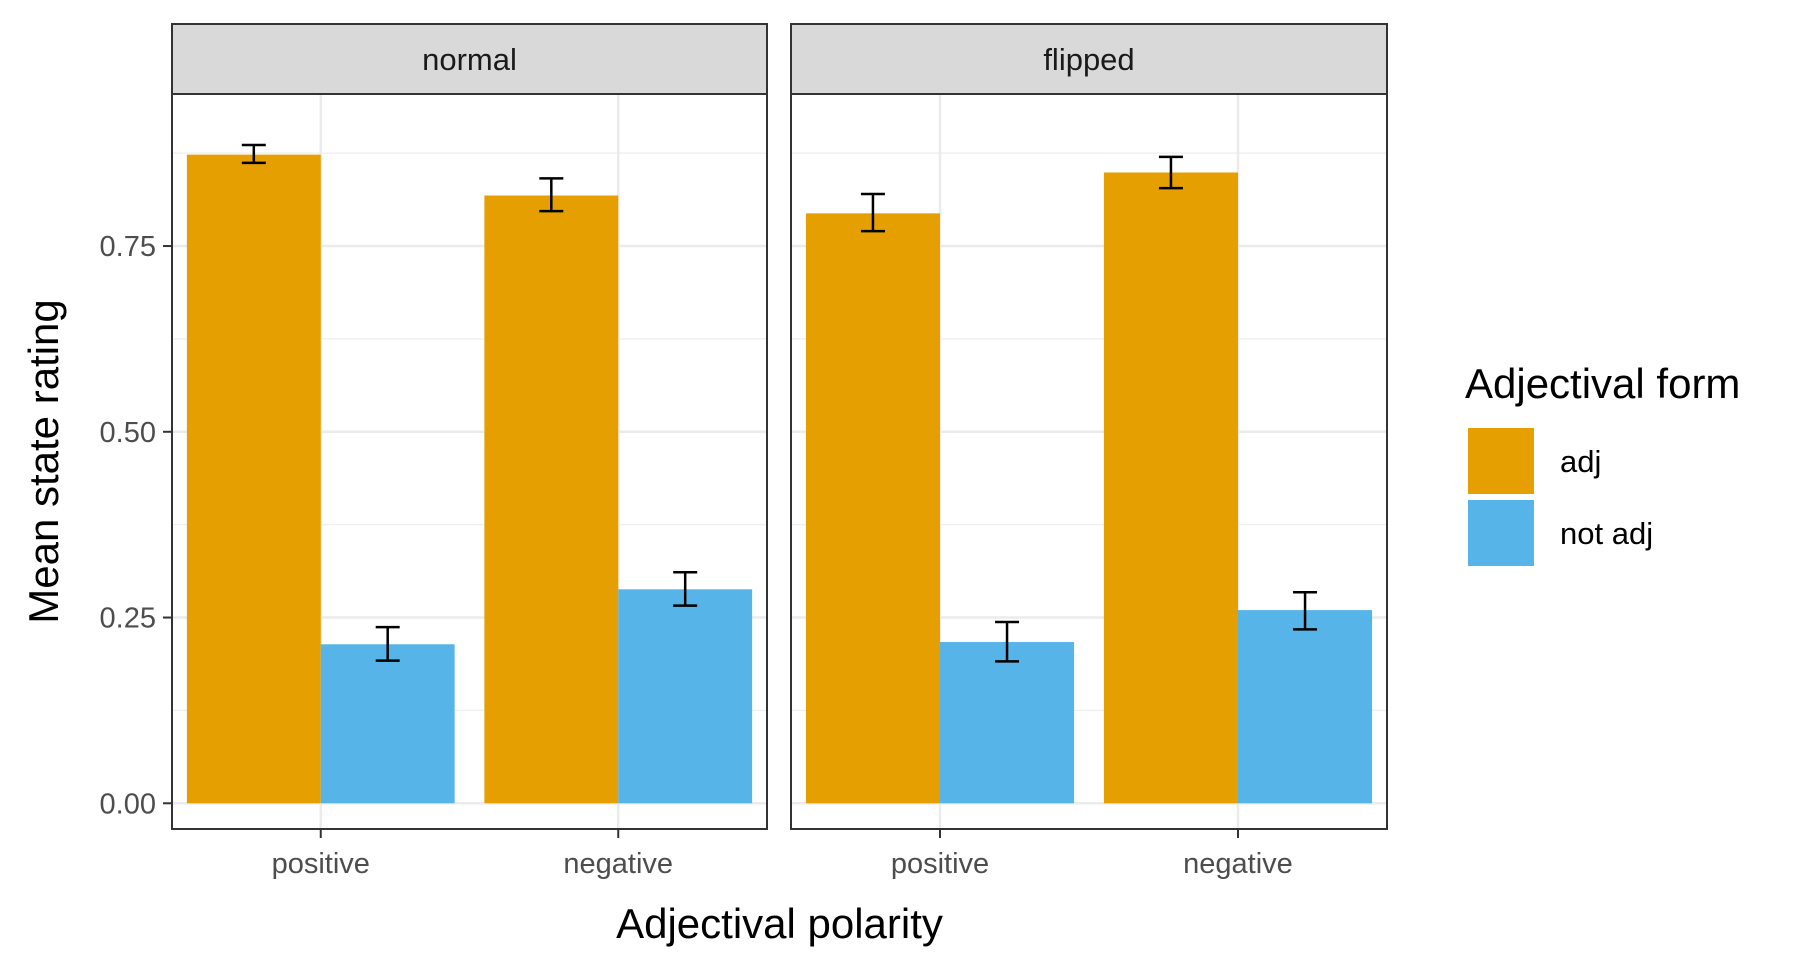 The image size is (1800, 960). I want to click on legend-label: not adj, so click(1606, 533).